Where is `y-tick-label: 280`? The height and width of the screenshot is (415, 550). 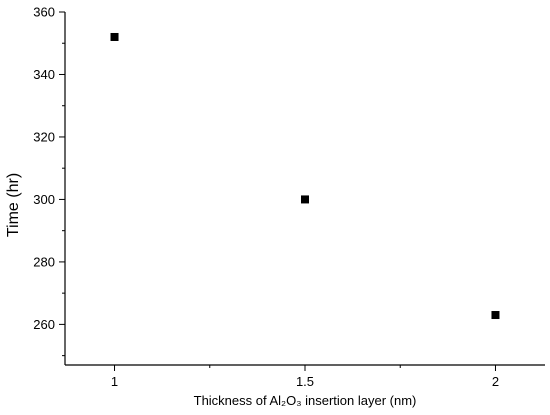
y-tick-label: 280 is located at coordinates (44, 261).